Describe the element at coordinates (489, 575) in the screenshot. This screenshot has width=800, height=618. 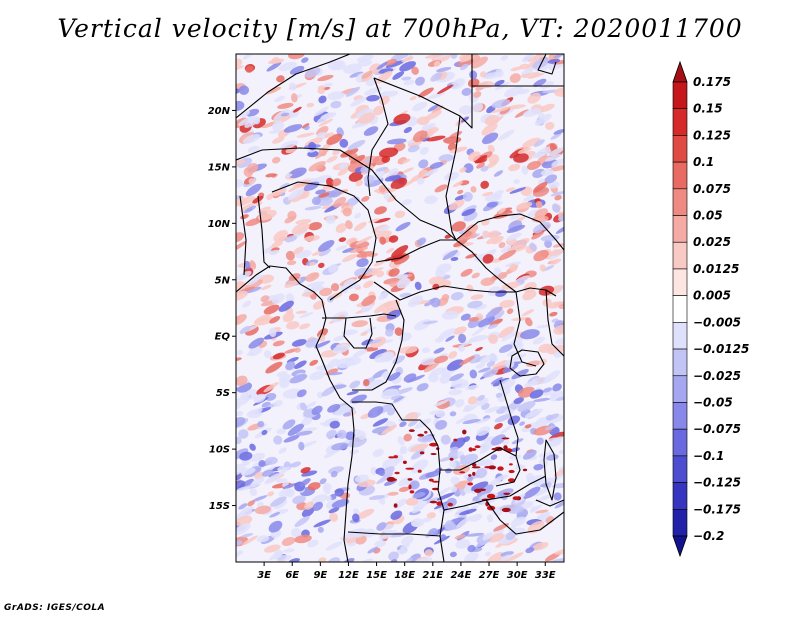
I see `lon-tick-label: 27E` at that location.